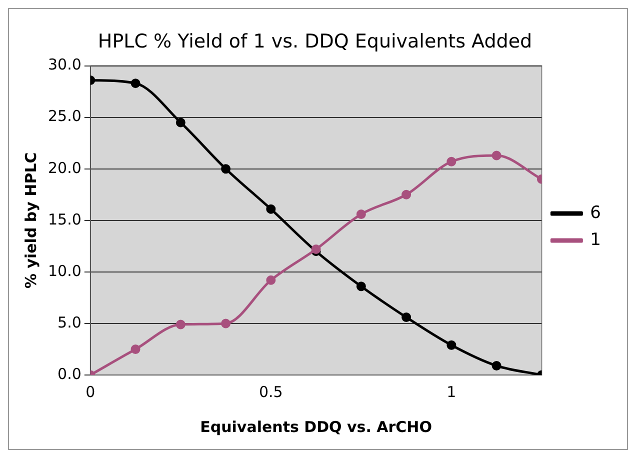  I want to click on y-tick-label: 30.0, so click(65, 65).